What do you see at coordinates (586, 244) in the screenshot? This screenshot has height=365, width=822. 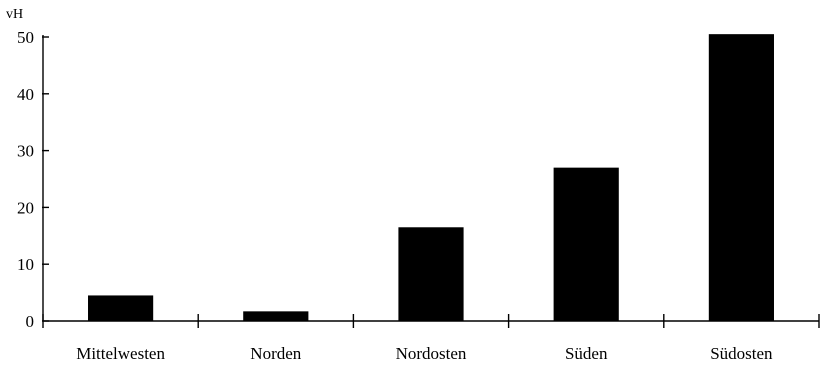 I see `bar-süden` at bounding box center [586, 244].